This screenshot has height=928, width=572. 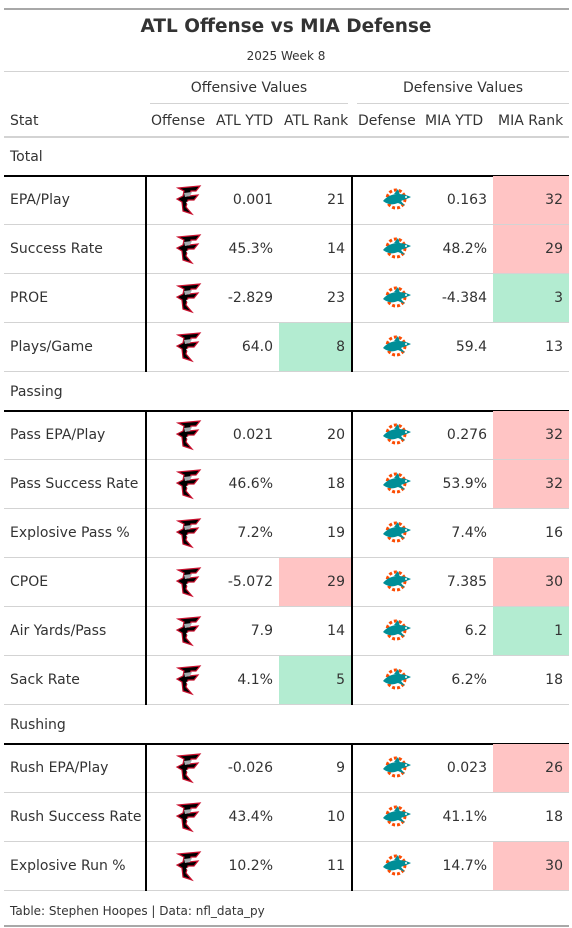 I want to click on mia-ytd-value: -4.384, so click(x=464, y=298).